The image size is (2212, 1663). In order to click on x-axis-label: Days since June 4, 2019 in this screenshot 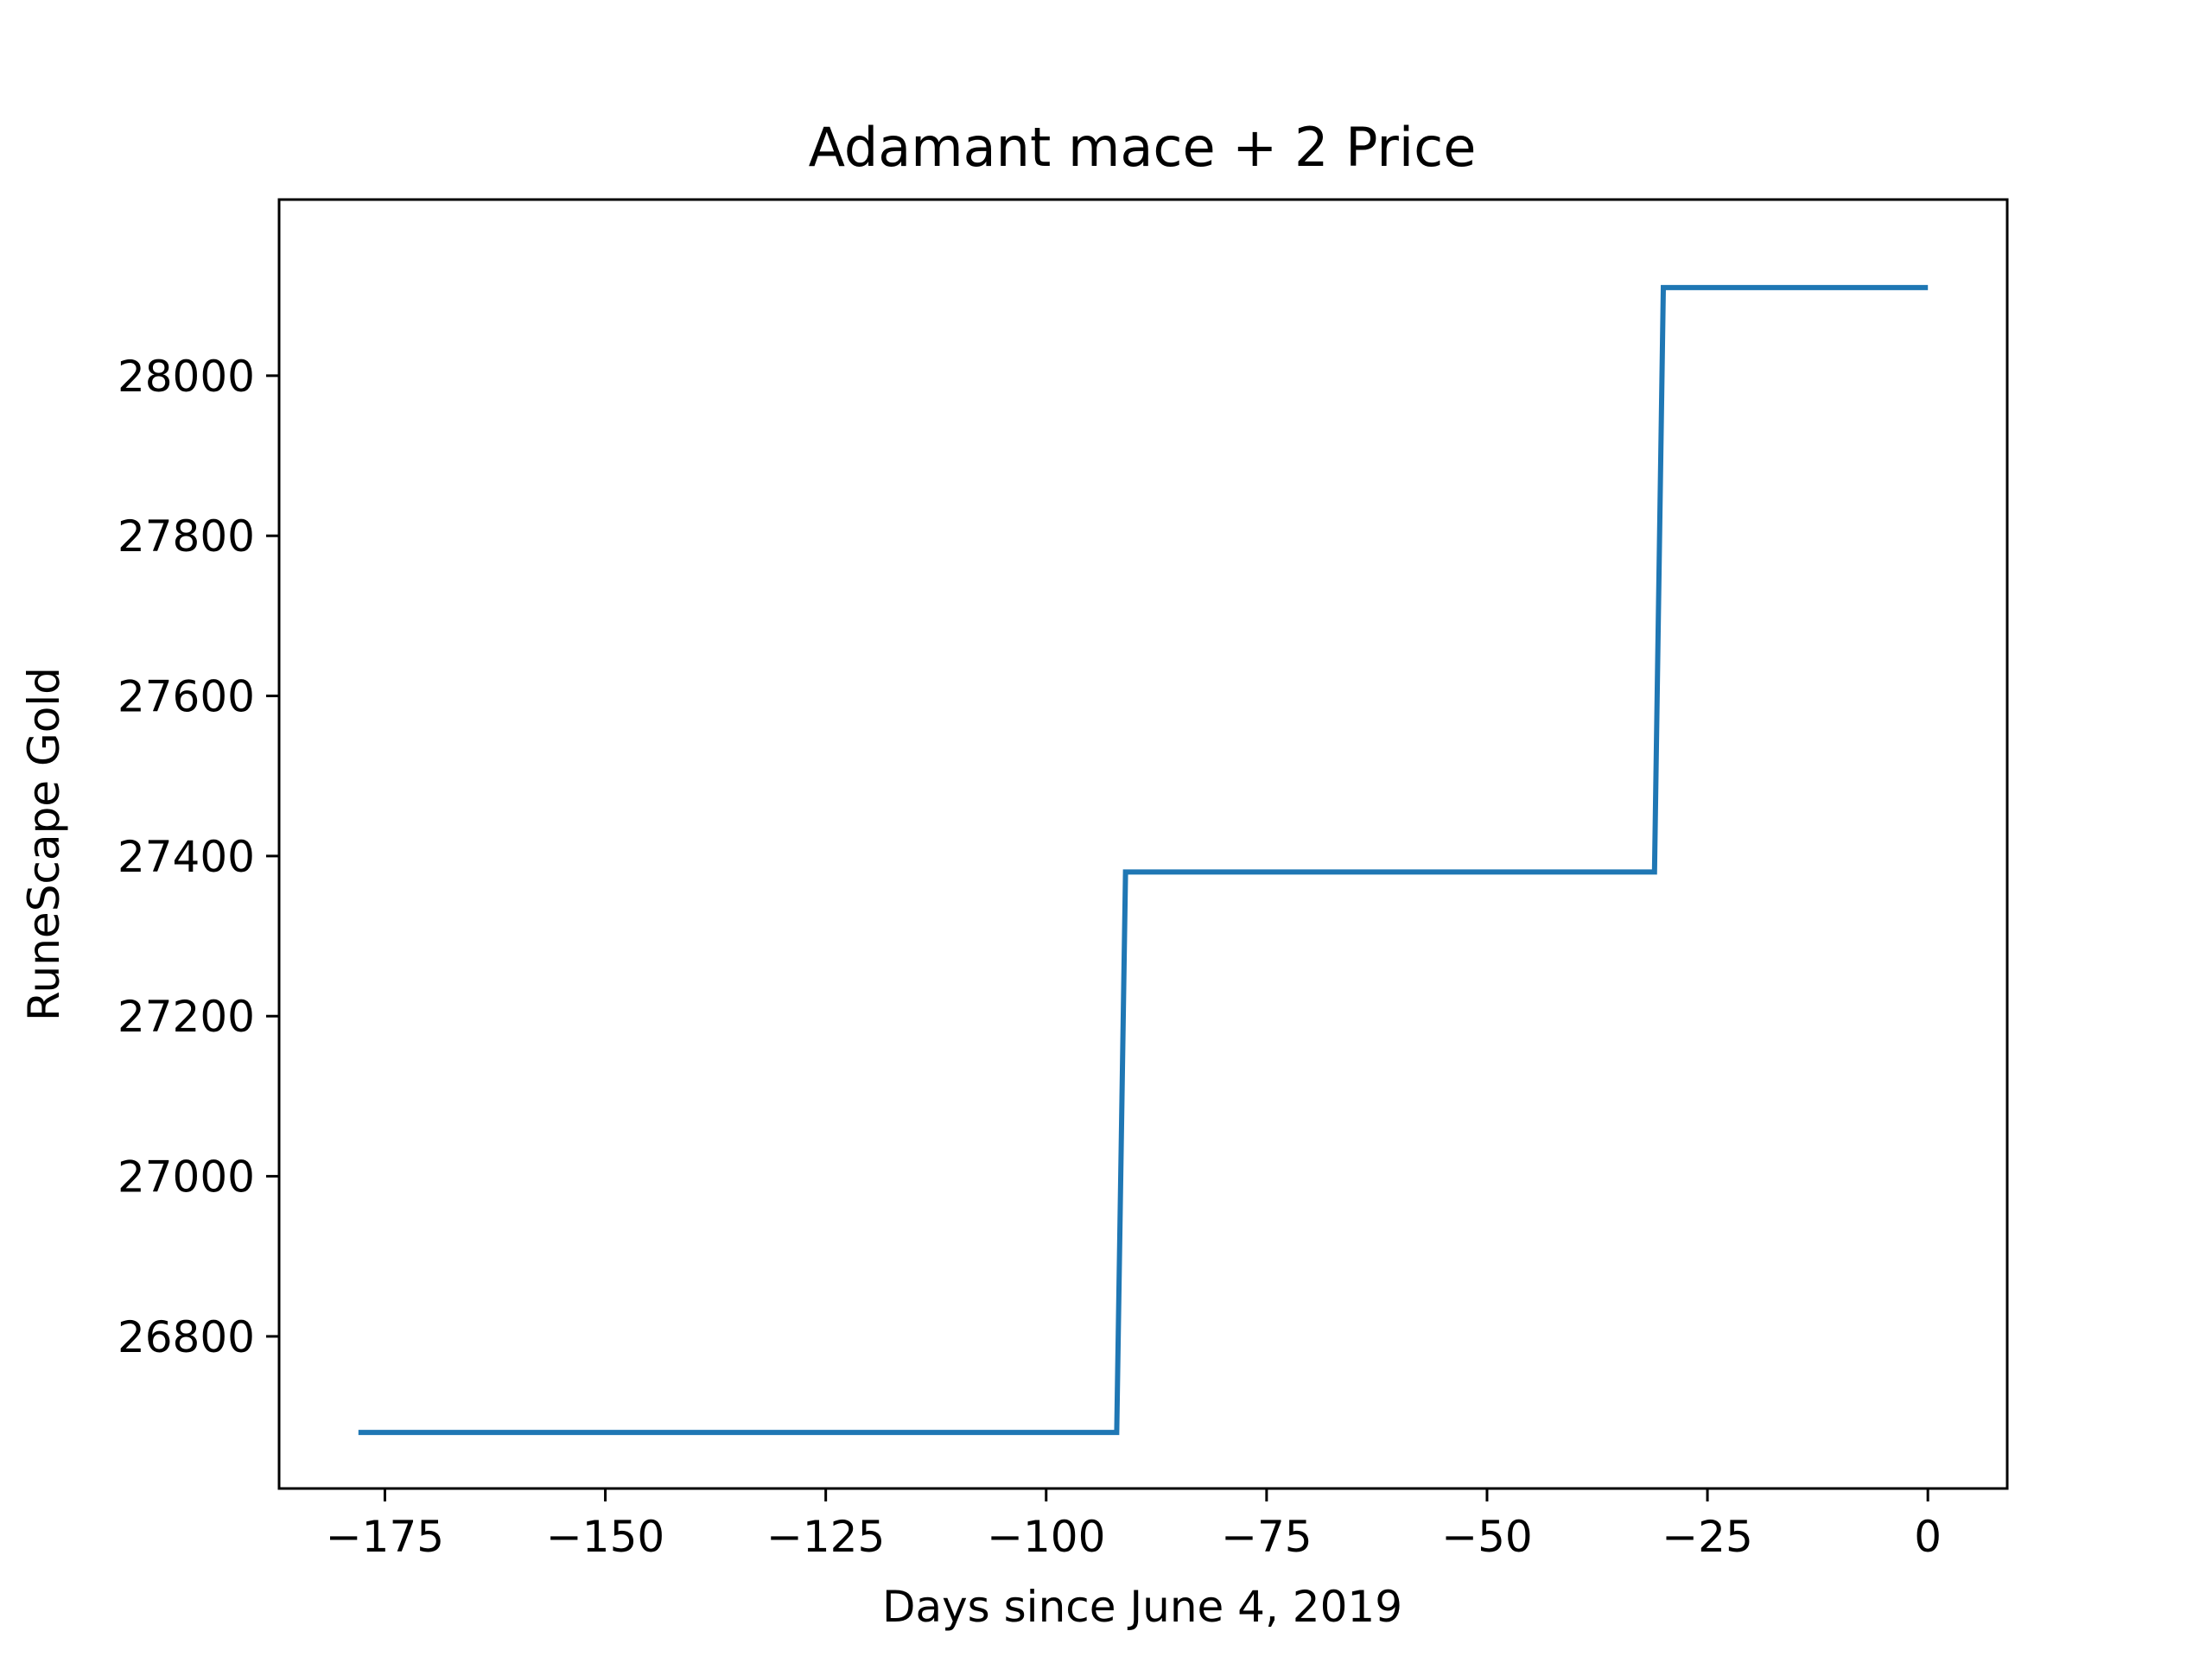, I will do `click(1142, 1607)`.